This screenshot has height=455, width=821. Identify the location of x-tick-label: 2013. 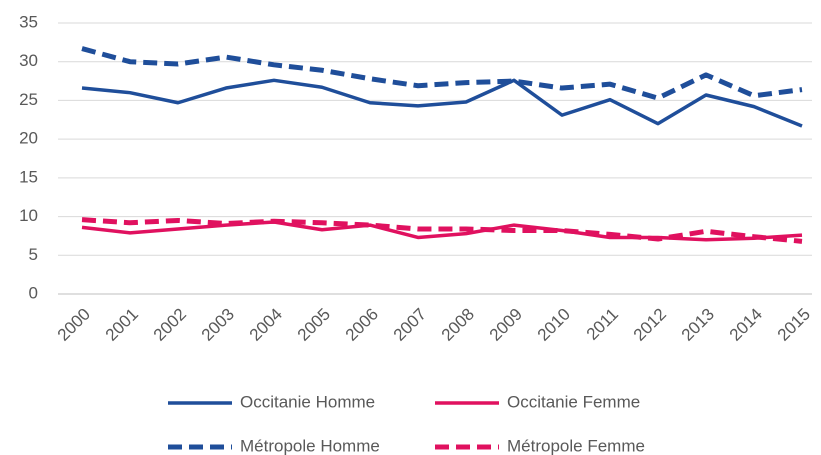
(698, 325).